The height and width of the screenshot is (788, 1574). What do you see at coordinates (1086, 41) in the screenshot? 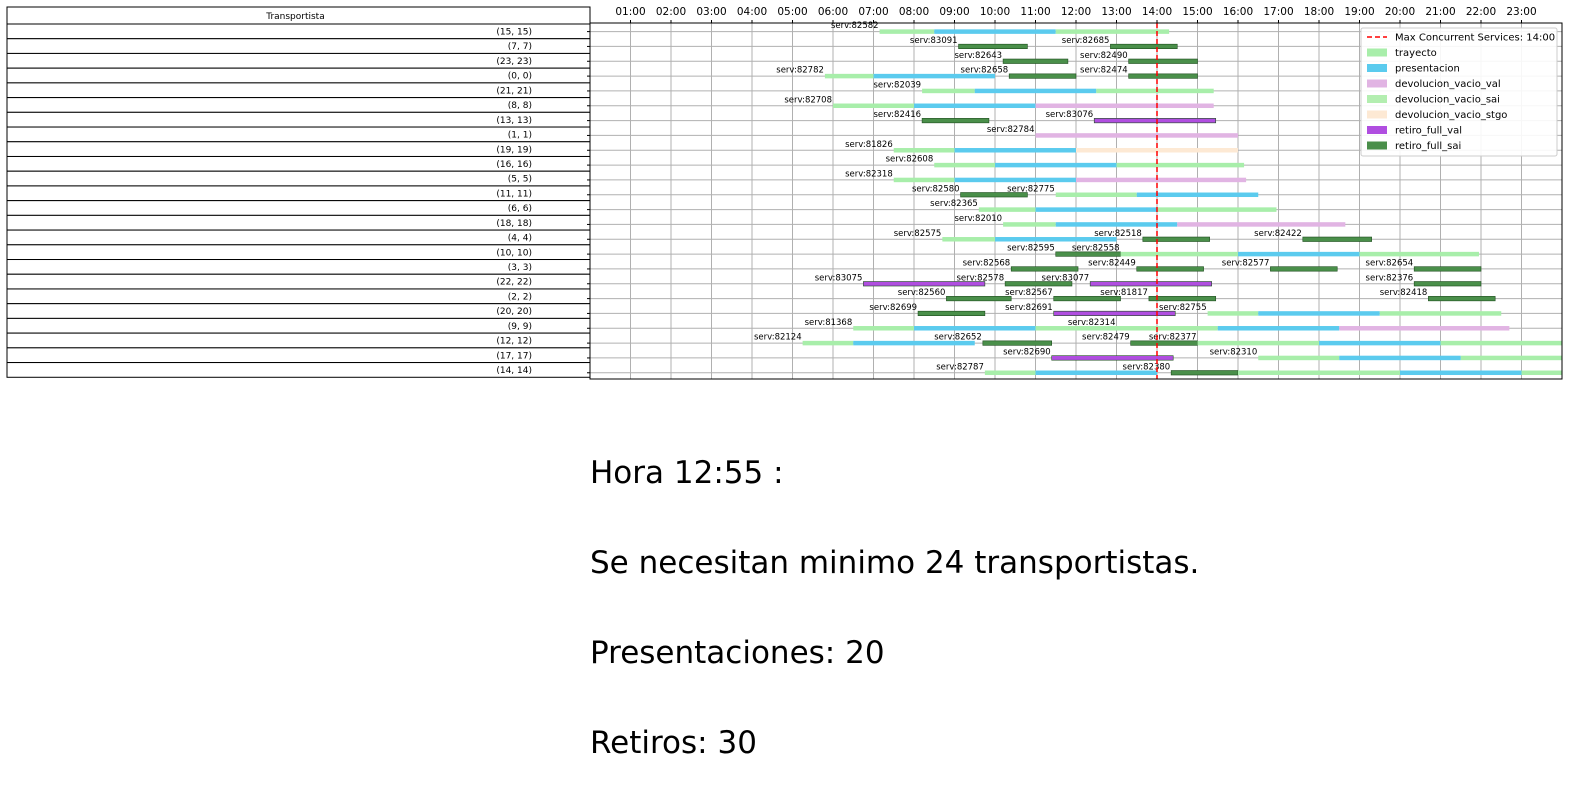
I see `service-label: serv:82685` at bounding box center [1086, 41].